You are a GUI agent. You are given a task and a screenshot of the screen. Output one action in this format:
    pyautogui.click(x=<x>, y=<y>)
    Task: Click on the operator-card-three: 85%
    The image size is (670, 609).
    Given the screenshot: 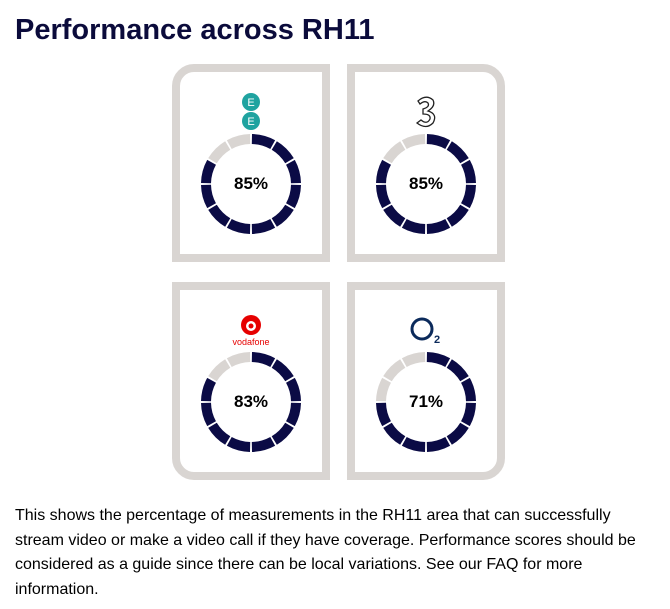 What is the action you would take?
    pyautogui.click(x=426, y=163)
    